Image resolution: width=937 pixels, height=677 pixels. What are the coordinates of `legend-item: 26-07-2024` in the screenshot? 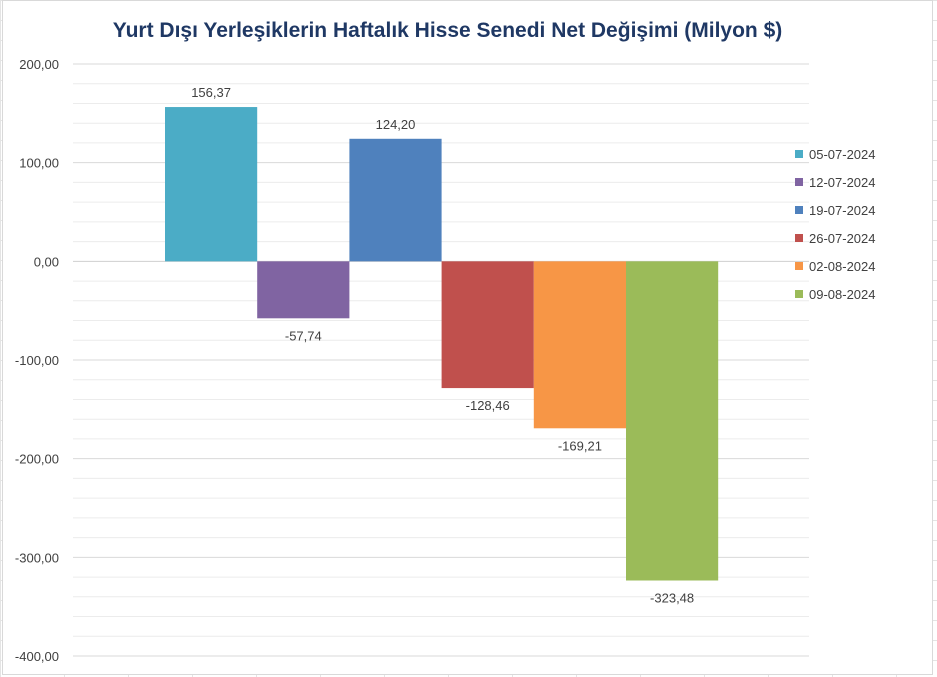 It's located at (860, 238).